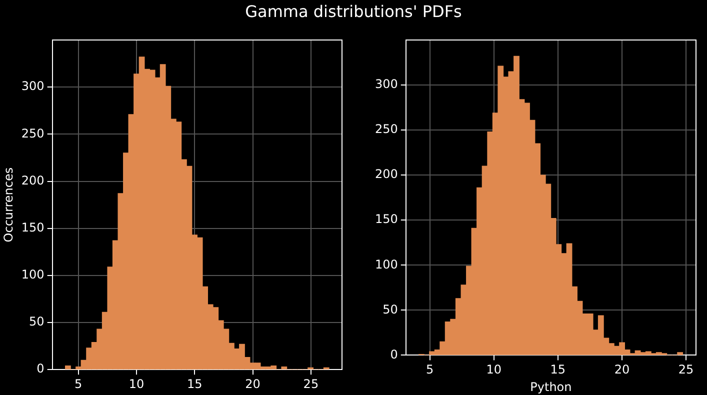 The image size is (707, 395). Describe the element at coordinates (551, 387) in the screenshot. I see `x-axis-title: Python` at that location.